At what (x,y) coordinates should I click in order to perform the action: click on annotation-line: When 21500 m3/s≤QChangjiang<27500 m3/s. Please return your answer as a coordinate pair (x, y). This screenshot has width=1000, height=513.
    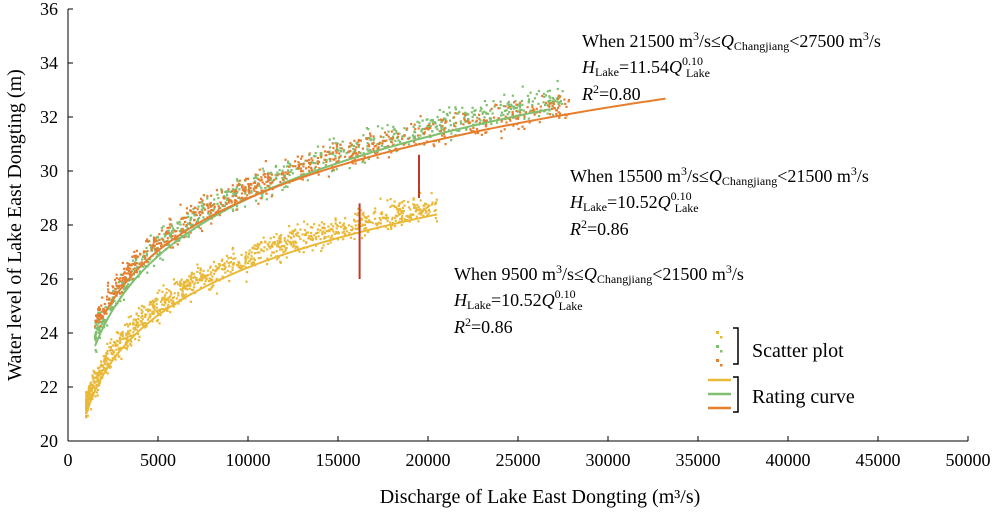
    Looking at the image, I should click on (731, 41).